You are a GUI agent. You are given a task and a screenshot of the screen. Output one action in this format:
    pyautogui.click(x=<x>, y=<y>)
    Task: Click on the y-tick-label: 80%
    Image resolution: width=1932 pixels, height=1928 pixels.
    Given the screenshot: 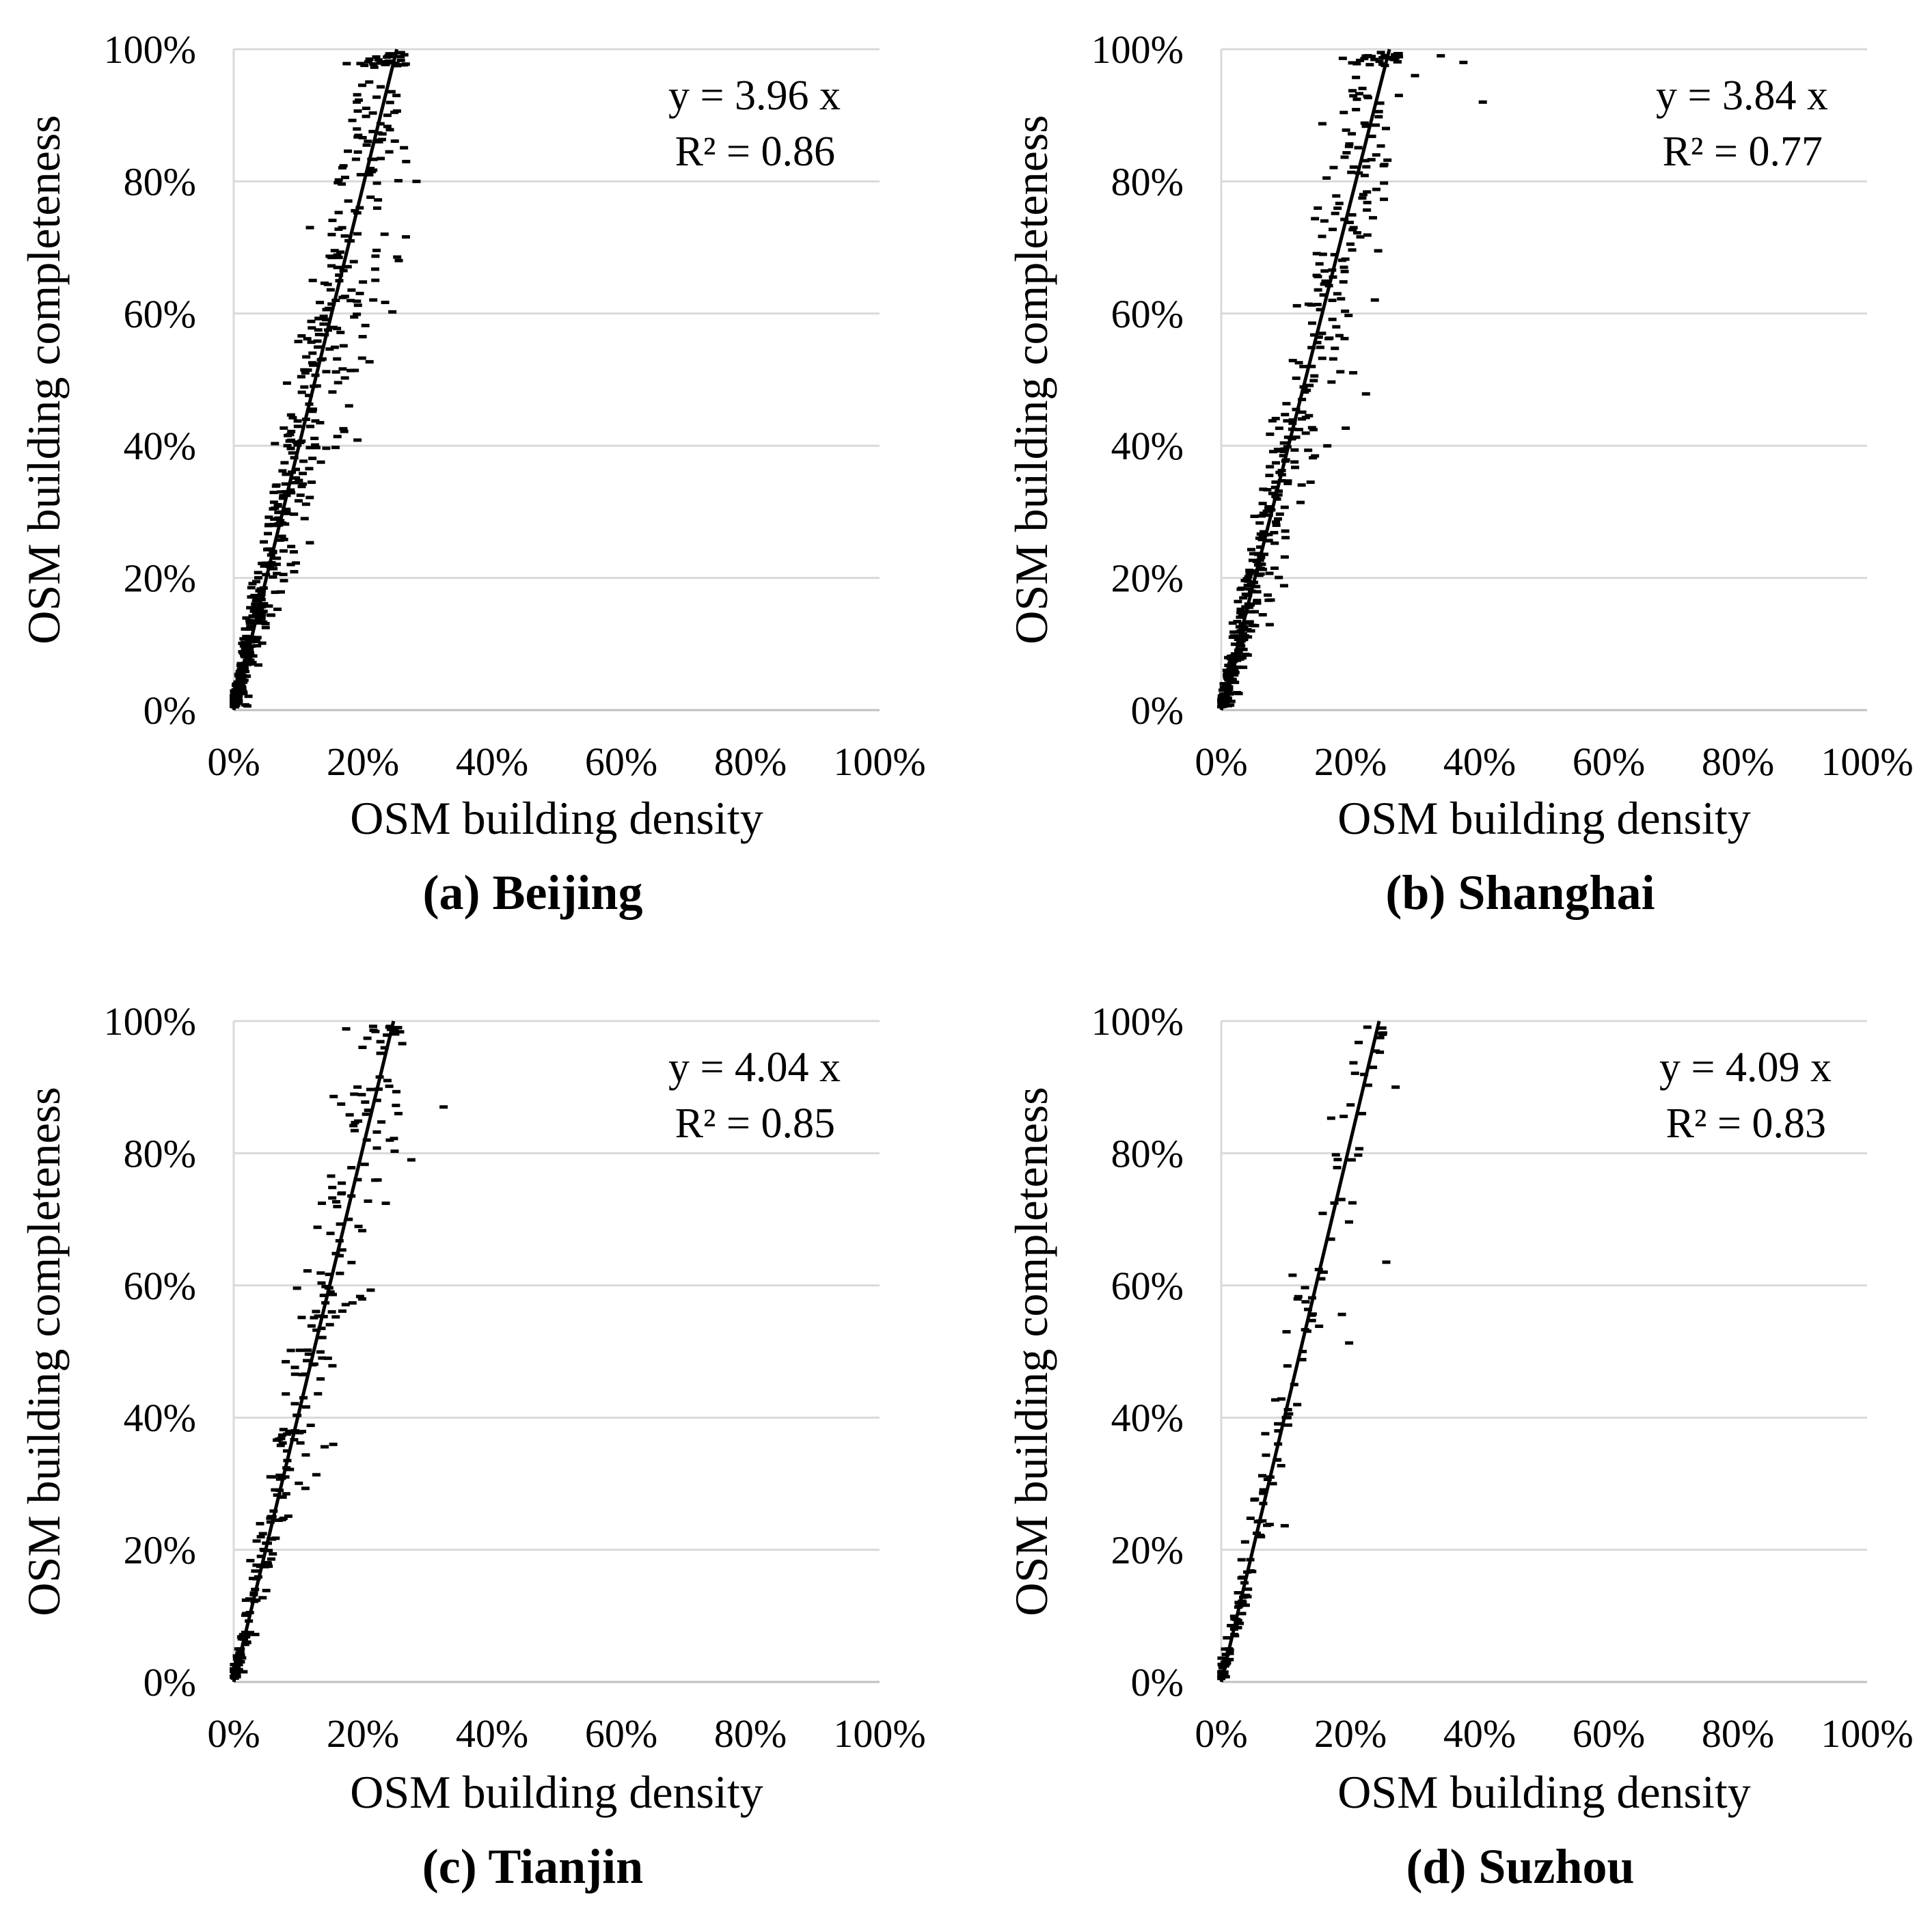 What is the action you would take?
    pyautogui.click(x=160, y=1153)
    